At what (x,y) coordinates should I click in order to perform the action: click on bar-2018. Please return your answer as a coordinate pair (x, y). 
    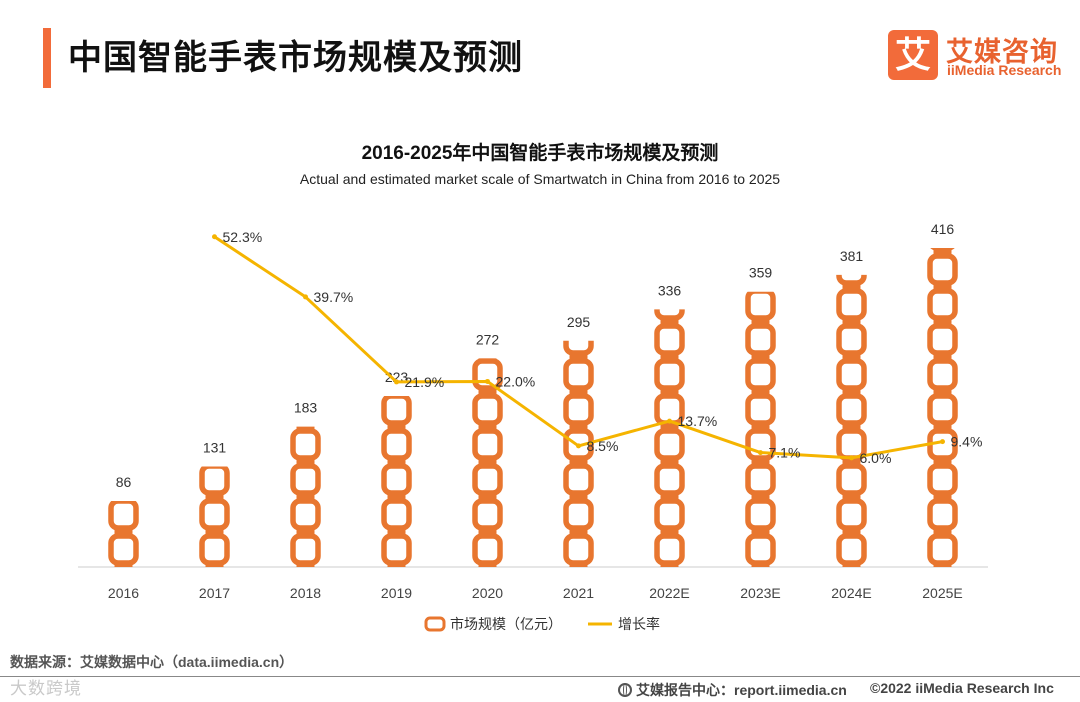
    Looking at the image, I should click on (305, 497).